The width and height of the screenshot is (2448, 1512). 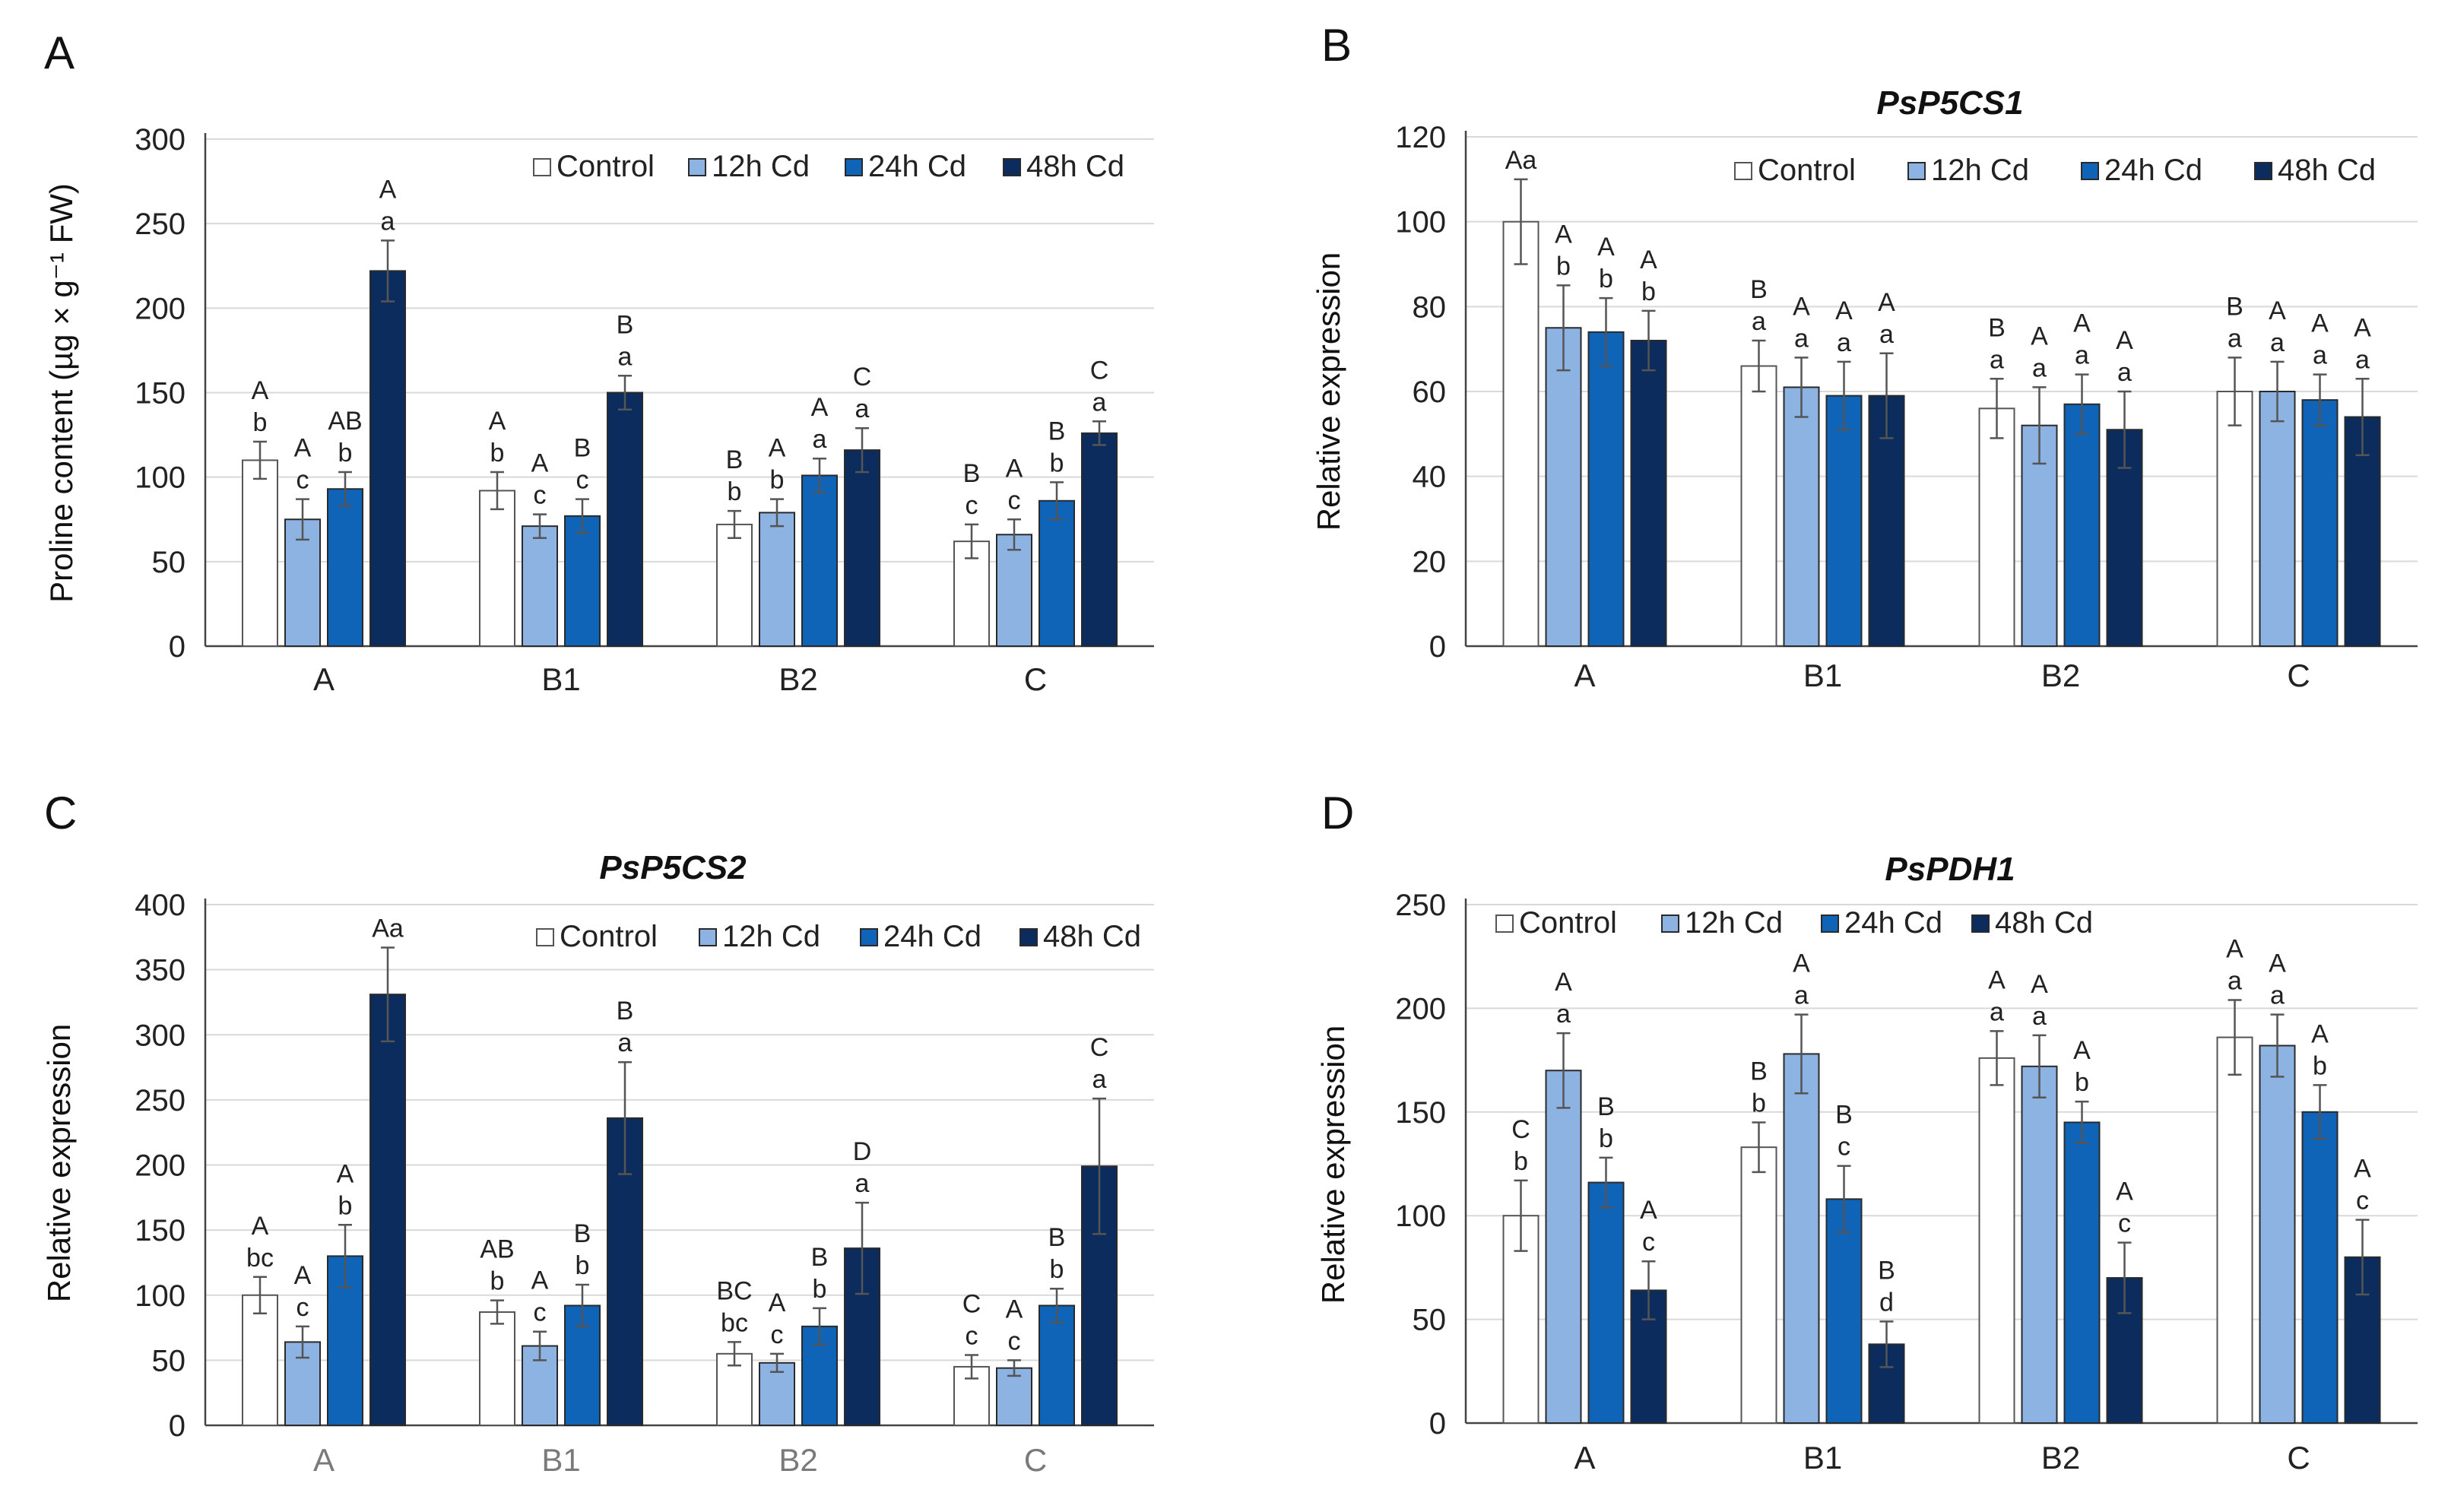 I want to click on legend-label: 12h Cd, so click(x=771, y=936).